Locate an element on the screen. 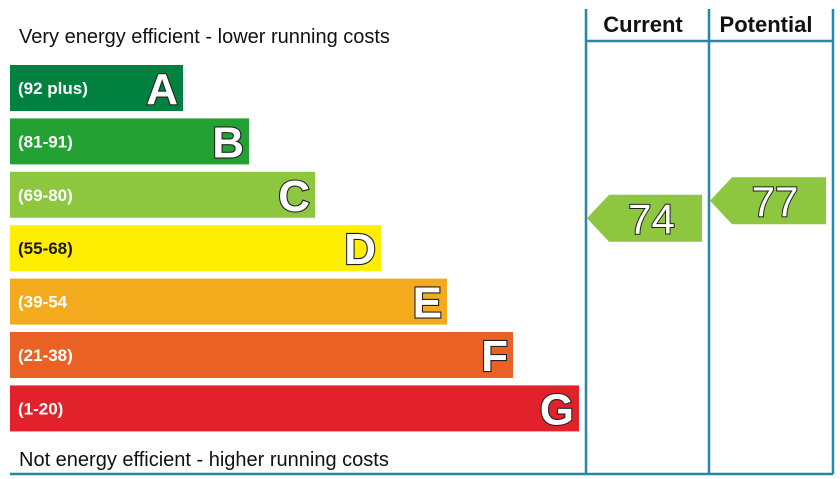 Image resolution: width=840 pixels, height=479 pixels. band-range-label: (21-38) is located at coordinates (45, 355).